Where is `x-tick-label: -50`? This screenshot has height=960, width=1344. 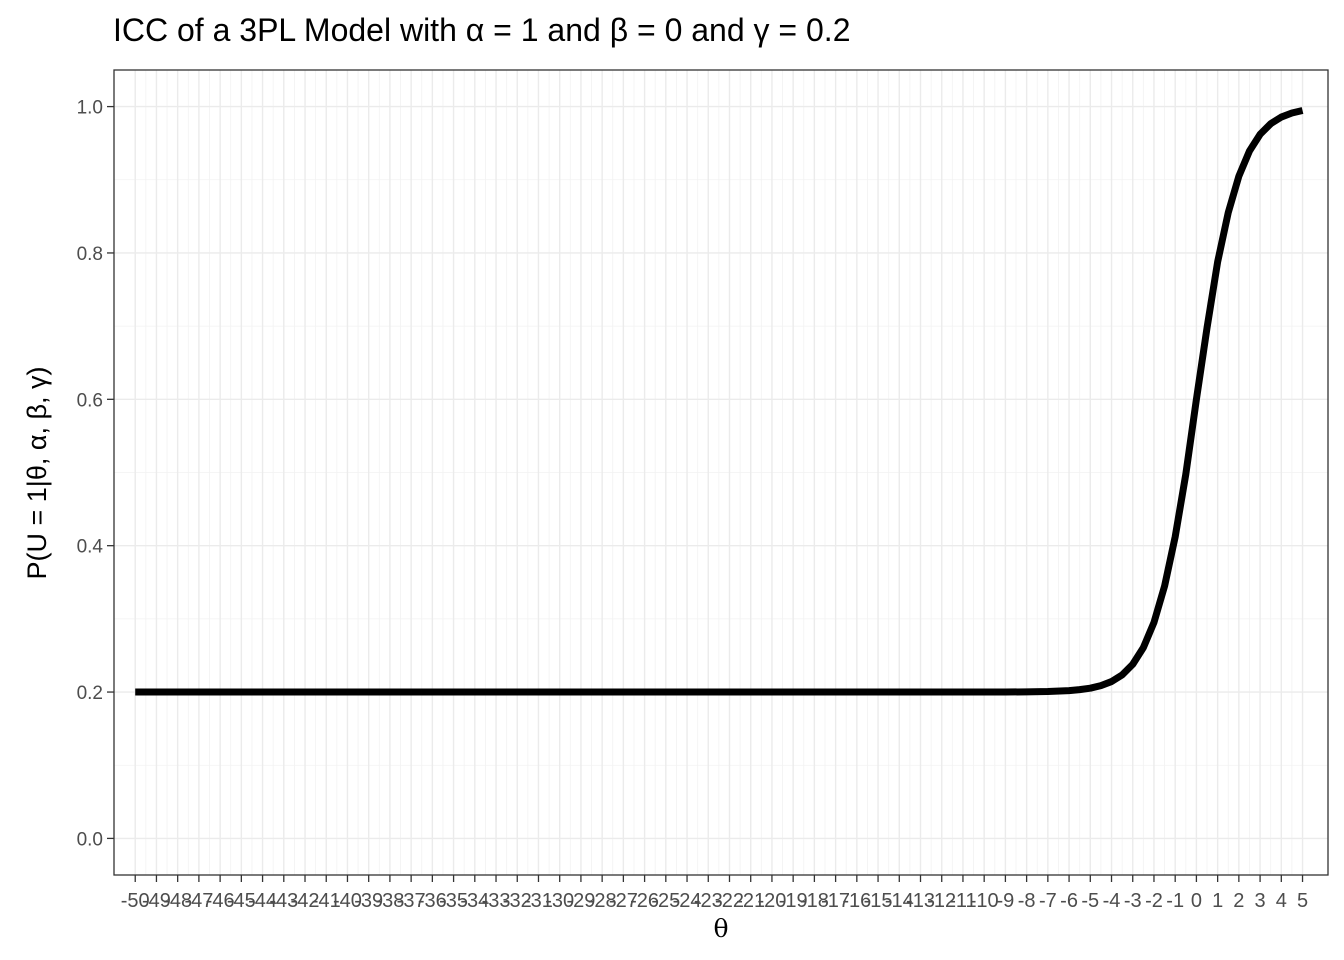
x-tick-label: -50 is located at coordinates (135, 901).